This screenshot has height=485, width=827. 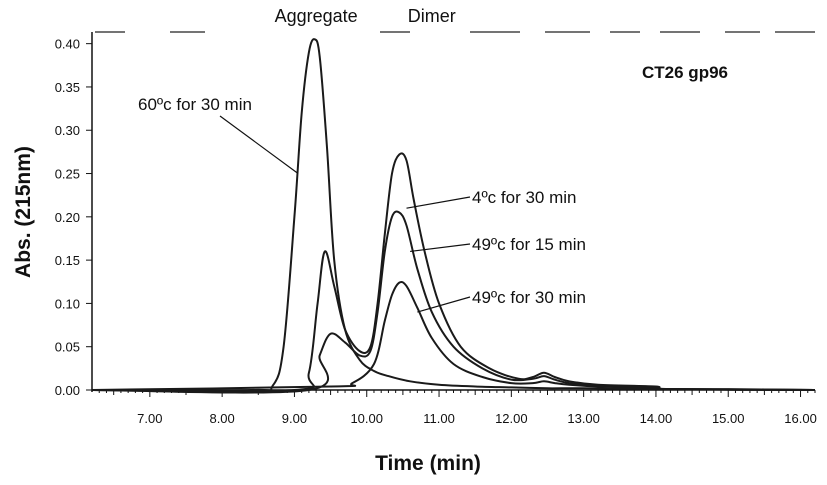 What do you see at coordinates (23, 212) in the screenshot?
I see `y-axis-label: Abs. (215nm)` at bounding box center [23, 212].